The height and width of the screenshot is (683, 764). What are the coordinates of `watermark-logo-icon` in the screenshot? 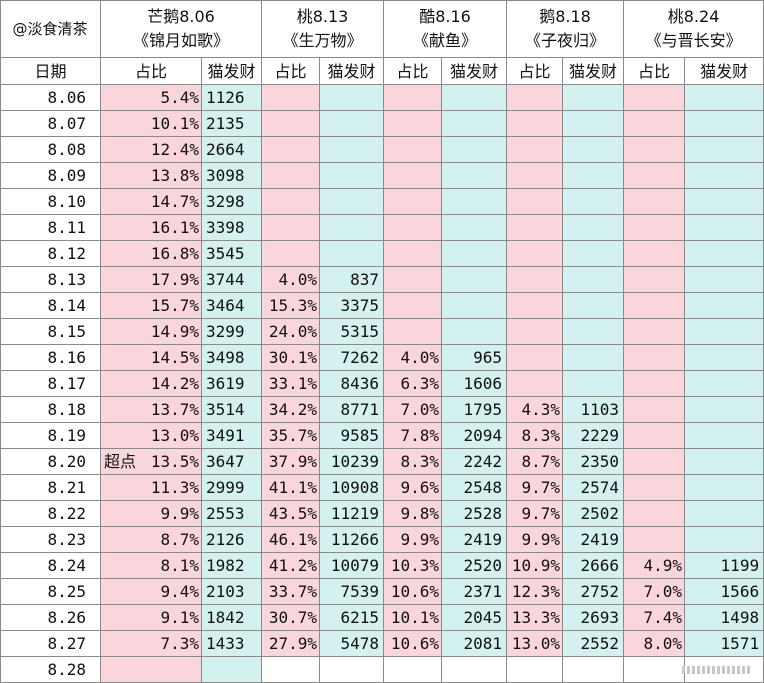 It's located at (717, 670).